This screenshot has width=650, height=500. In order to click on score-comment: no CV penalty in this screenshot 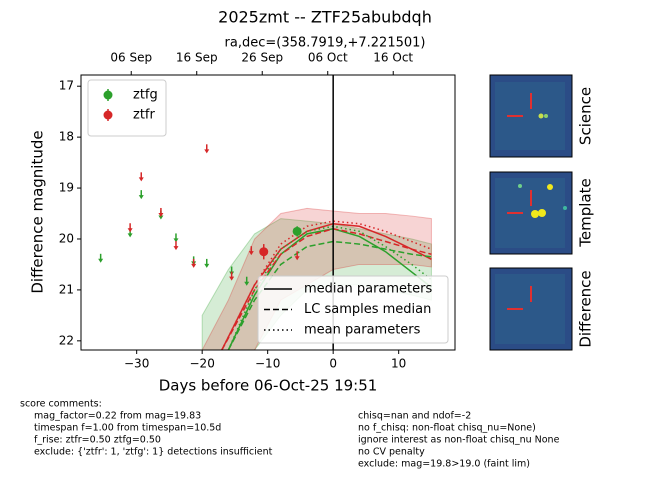, I will do `click(391, 452)`.